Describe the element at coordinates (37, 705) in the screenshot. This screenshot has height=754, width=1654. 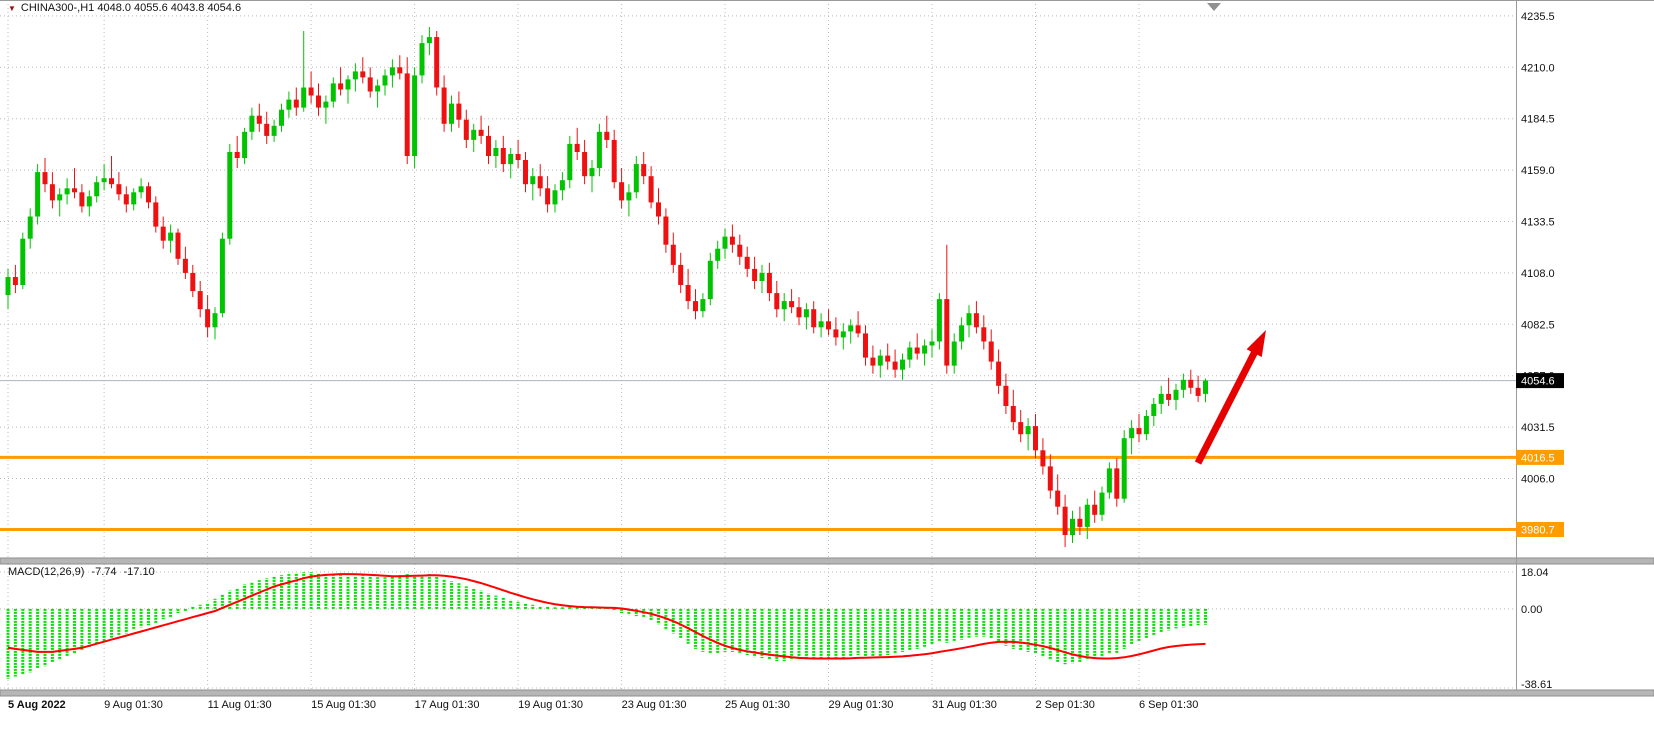
I see `time-axis-label: 5 Aug 2022` at that location.